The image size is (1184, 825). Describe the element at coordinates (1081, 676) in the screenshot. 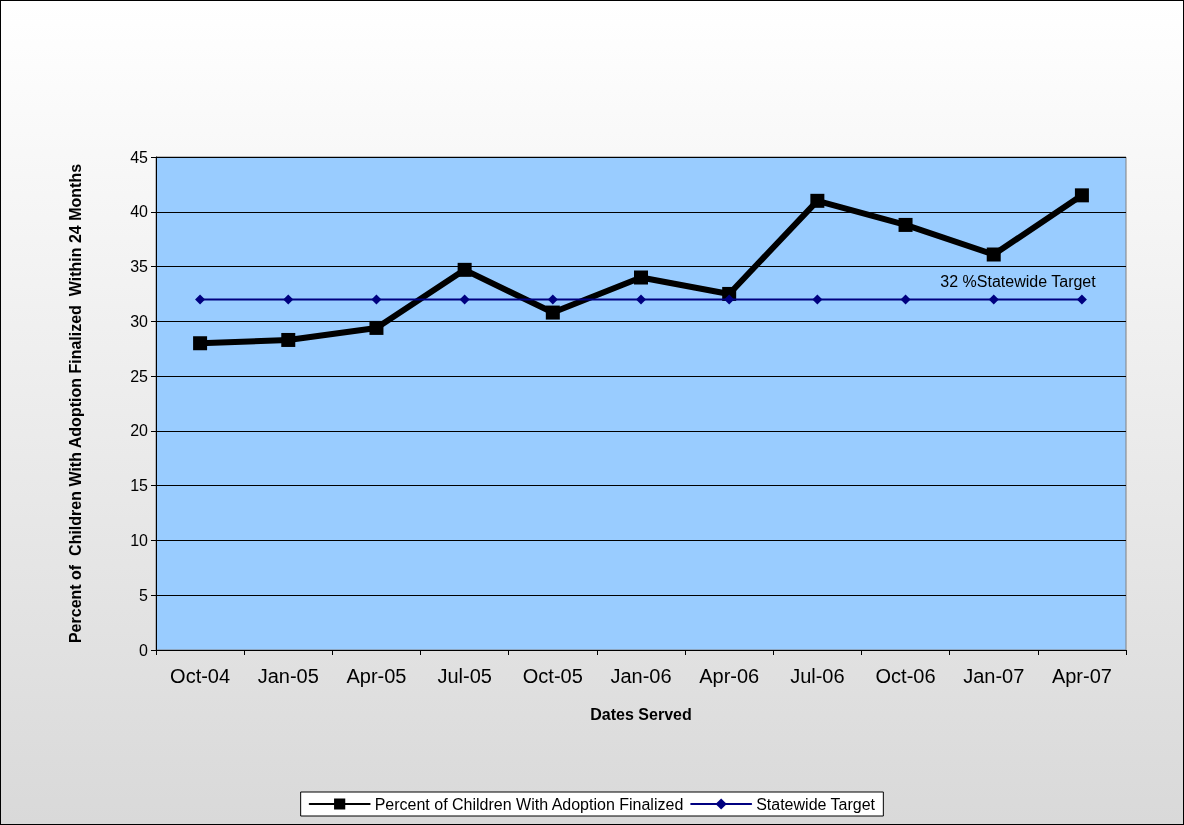

I see `x-tick-label: Apr-07` at that location.